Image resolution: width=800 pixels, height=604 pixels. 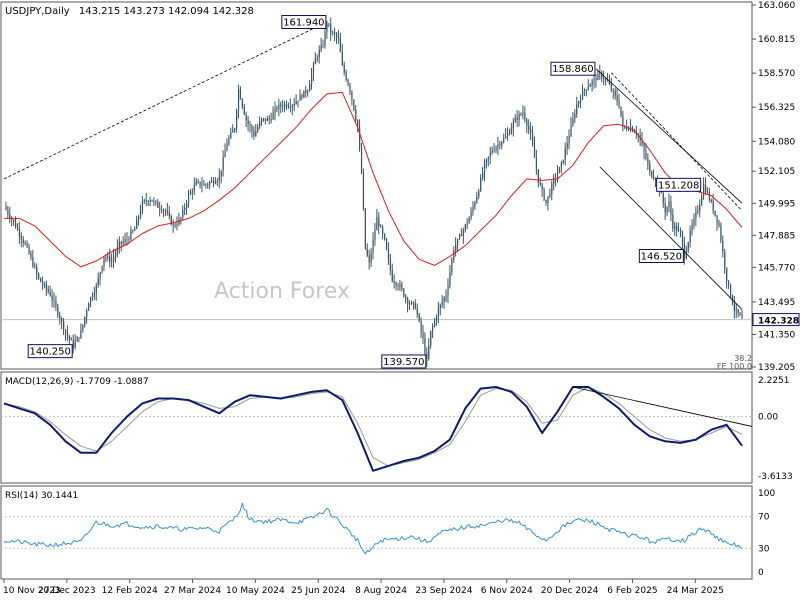 What do you see at coordinates (403, 362) in the screenshot?
I see `price-annotation-2: 139.570` at bounding box center [403, 362].